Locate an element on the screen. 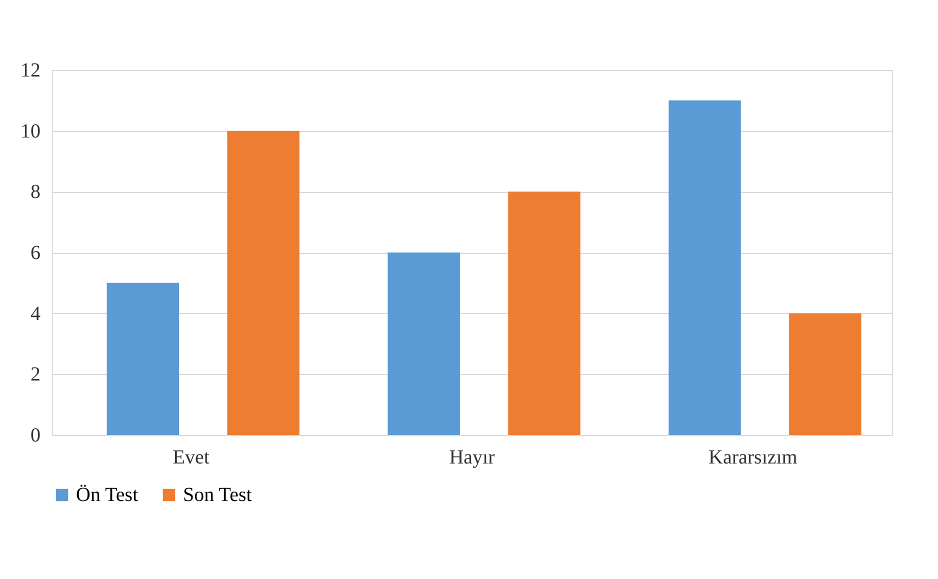  legend-label: Son Test is located at coordinates (217, 495).